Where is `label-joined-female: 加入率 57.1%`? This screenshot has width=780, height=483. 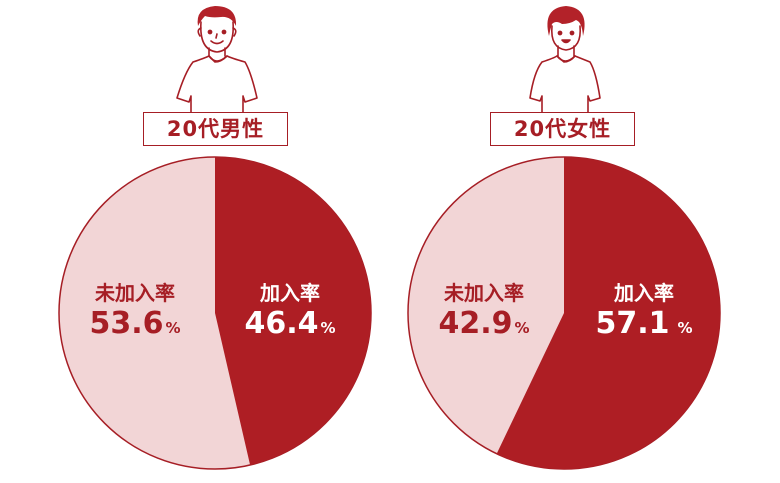
label-joined-female: 加入率 57.1% is located at coordinates (644, 311).